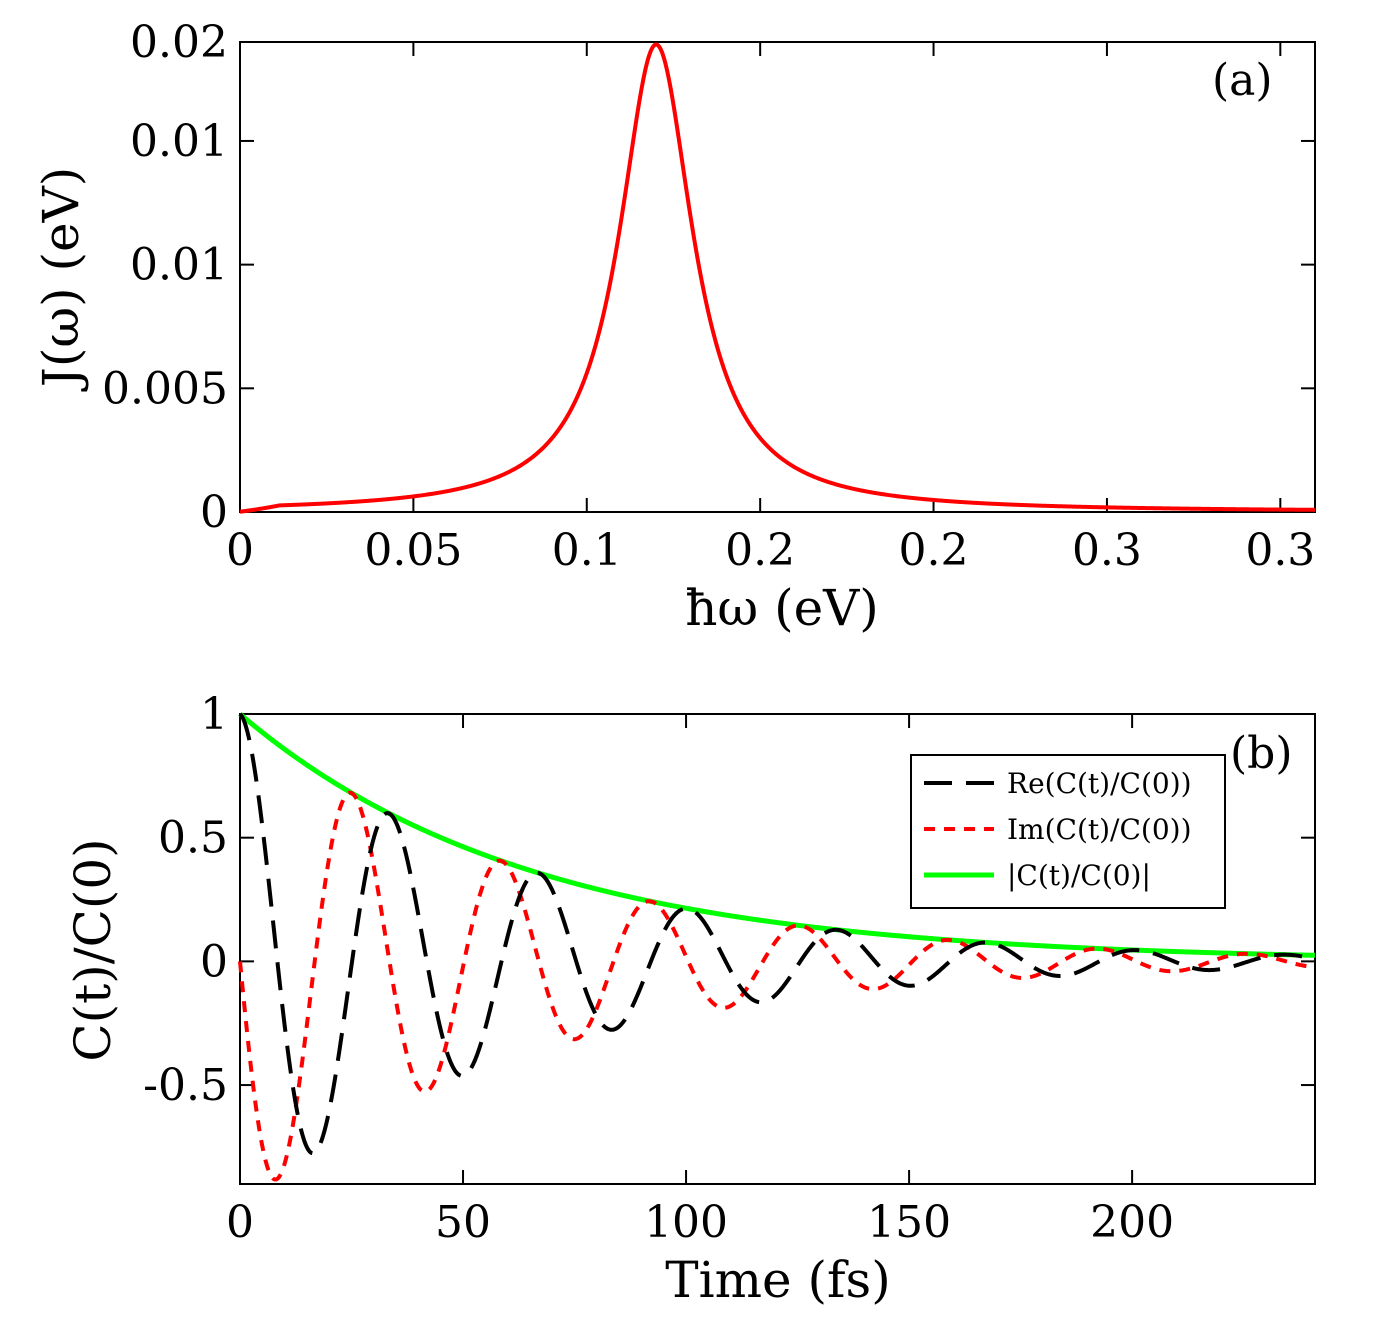 The width and height of the screenshot is (1389, 1318). What do you see at coordinates (777, 1280) in the screenshot?
I see `panel-b-x-axis-title: Time (fs)` at bounding box center [777, 1280].